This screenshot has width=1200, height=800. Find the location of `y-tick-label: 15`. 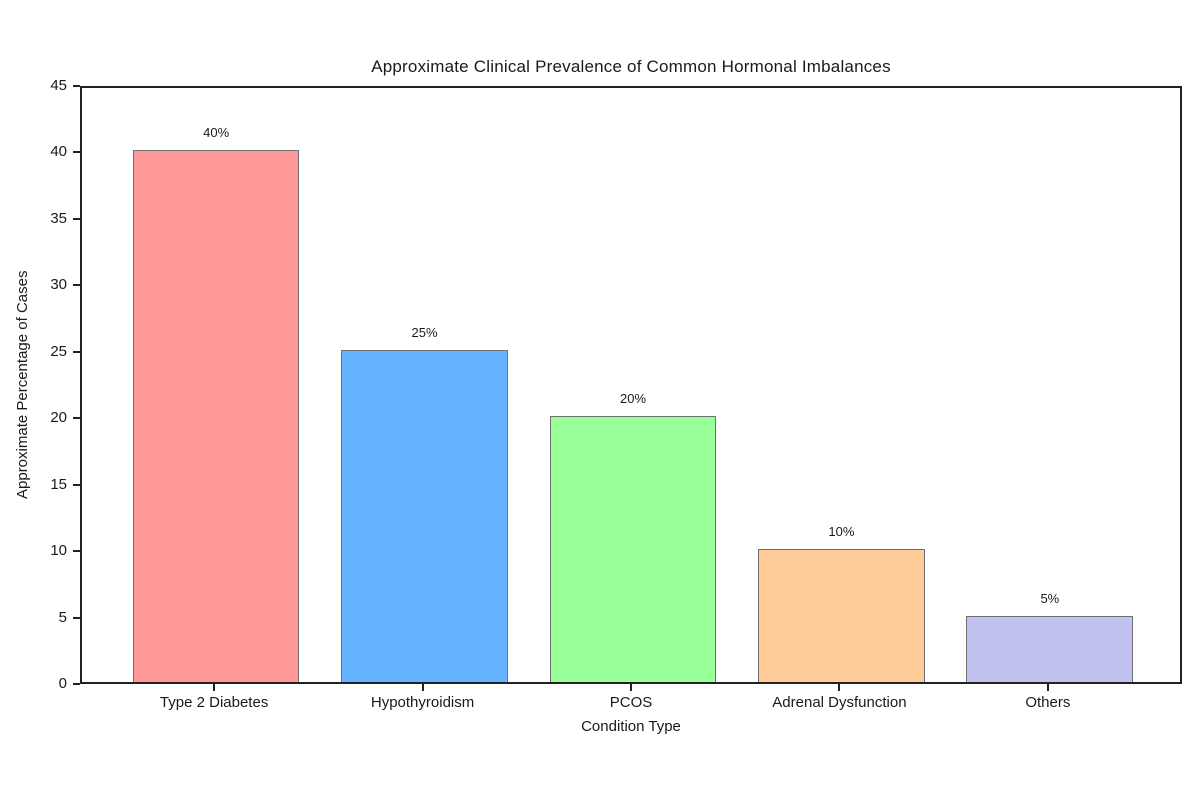

y-tick-label: 15 is located at coordinates (58, 484).